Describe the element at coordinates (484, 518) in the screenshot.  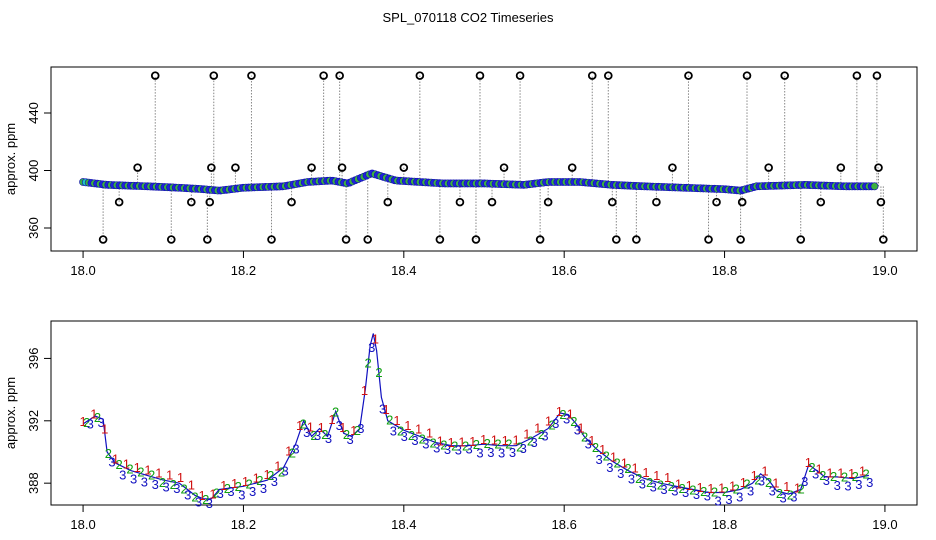
I see `bottom-x-axis: 18.0 18.2 18.4 18.6 18.8 19.0` at that location.